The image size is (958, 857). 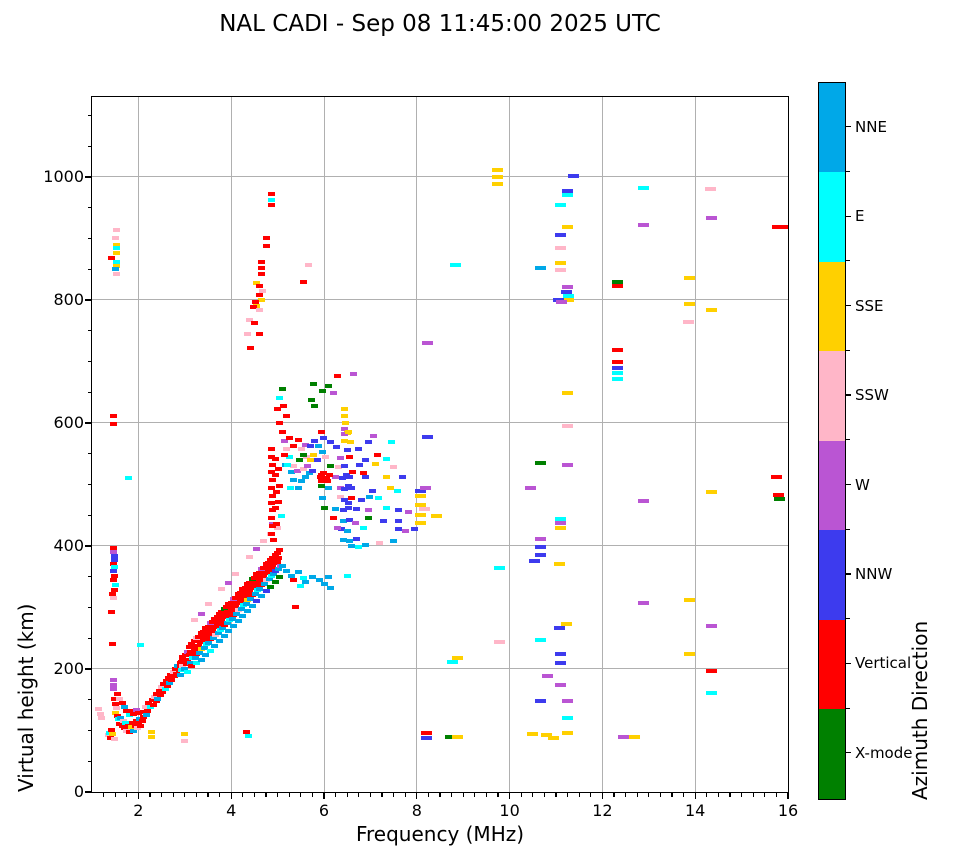 I want to click on x-major-tick, so click(x=324, y=796).